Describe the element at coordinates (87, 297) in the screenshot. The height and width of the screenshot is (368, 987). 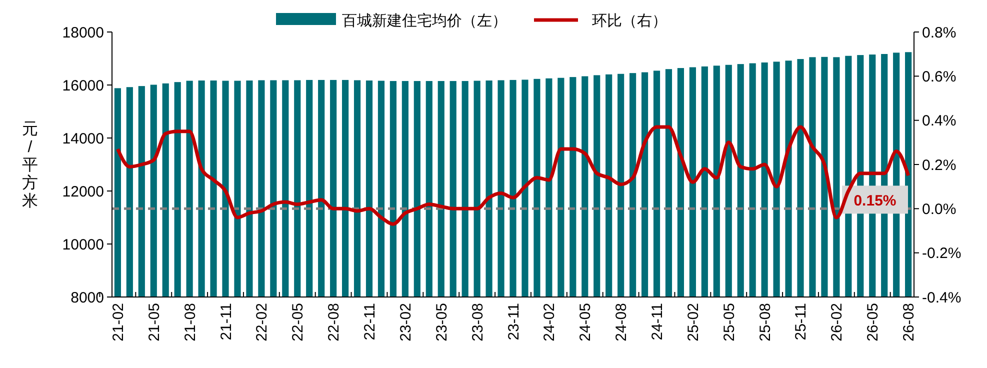
I see `y-tick-label: 8000` at that location.